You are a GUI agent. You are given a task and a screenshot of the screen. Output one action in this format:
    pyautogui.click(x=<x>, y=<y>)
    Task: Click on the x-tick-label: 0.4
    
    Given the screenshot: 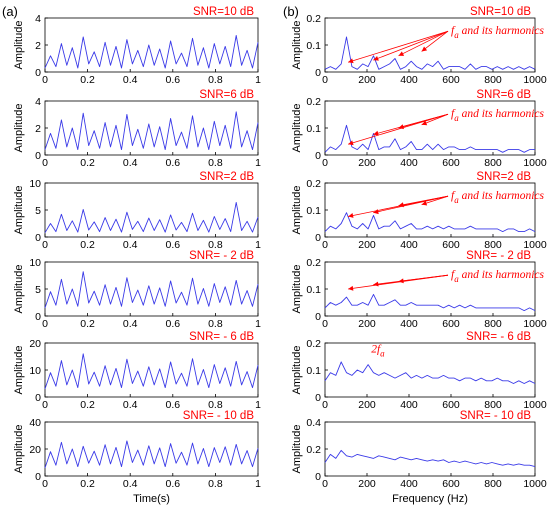 What is the action you would take?
    pyautogui.click(x=130, y=80)
    